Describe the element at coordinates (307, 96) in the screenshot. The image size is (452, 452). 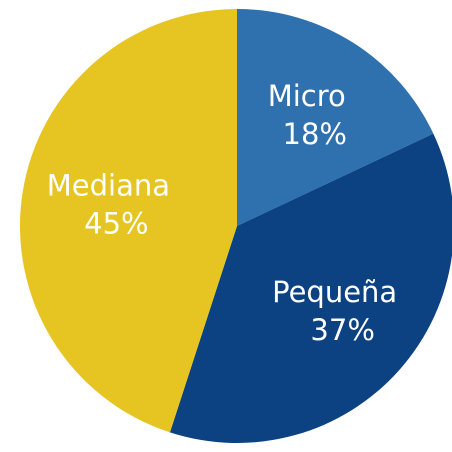
I see `slice-label: Micro` at that location.